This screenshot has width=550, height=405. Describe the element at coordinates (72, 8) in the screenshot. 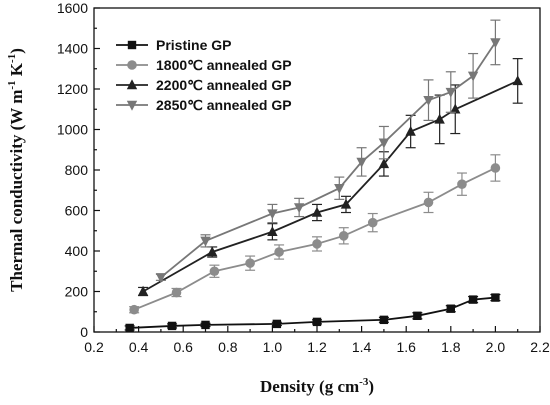

I see `y-tick-label: 1600` at that location.